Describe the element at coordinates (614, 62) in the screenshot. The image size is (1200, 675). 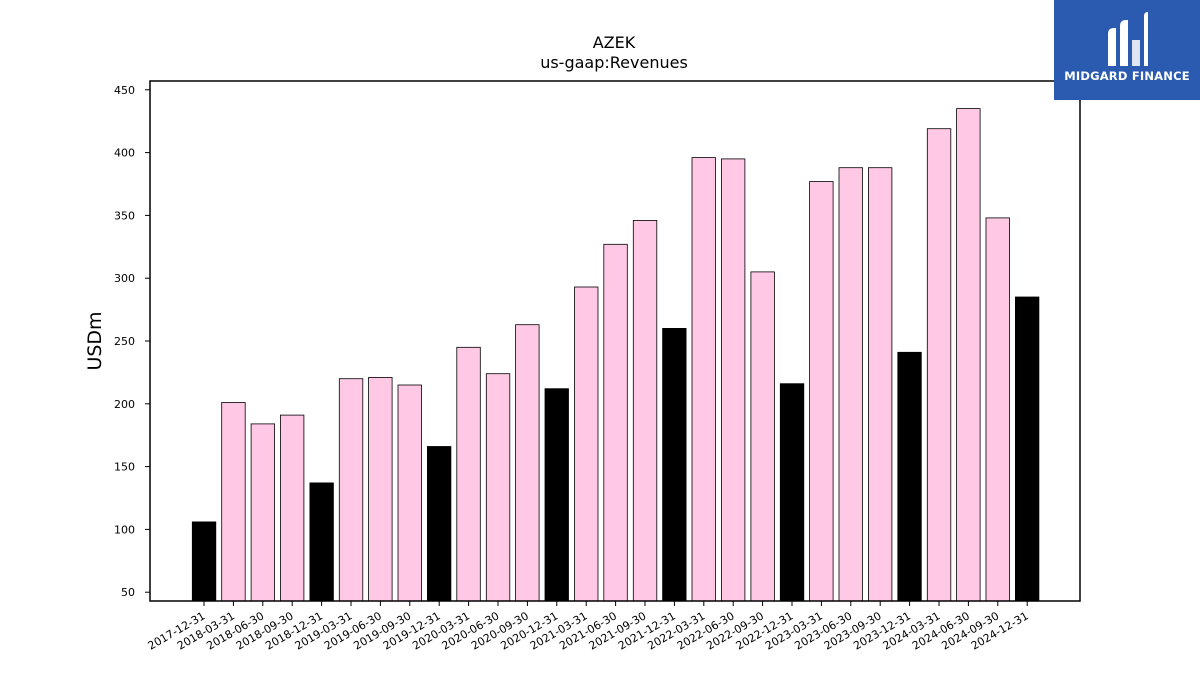
I see `chart-subtitle: us-gaap:Revenues` at that location.